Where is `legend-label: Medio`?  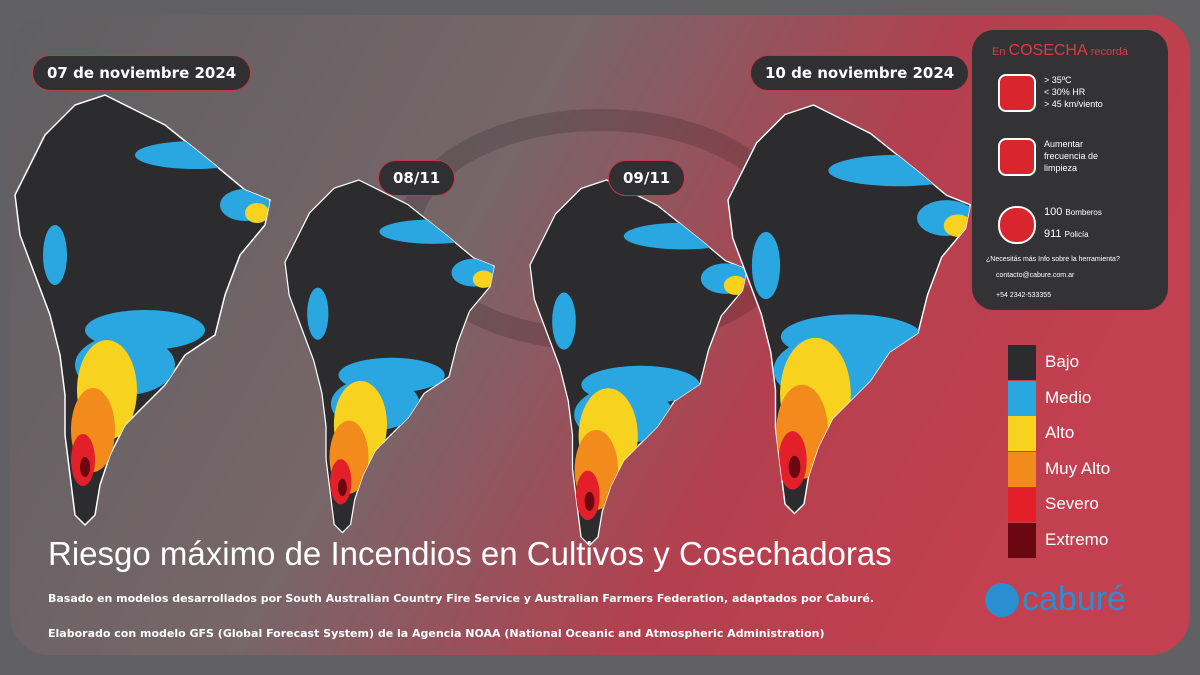
legend-label: Medio is located at coordinates (1068, 397).